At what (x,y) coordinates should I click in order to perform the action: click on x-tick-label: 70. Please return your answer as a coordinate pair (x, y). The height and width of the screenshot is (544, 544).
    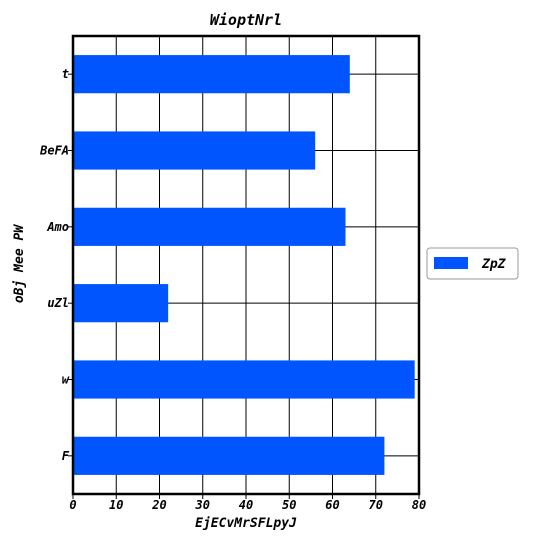
    Looking at the image, I should click on (376, 505).